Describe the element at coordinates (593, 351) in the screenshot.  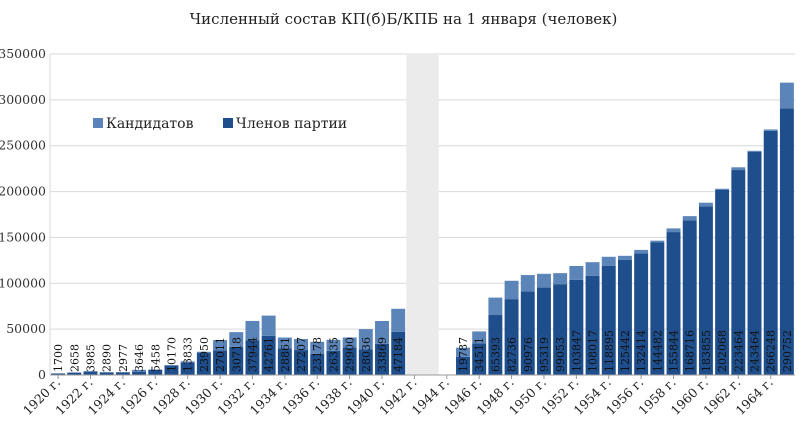
I see `data-label: 108017` at that location.